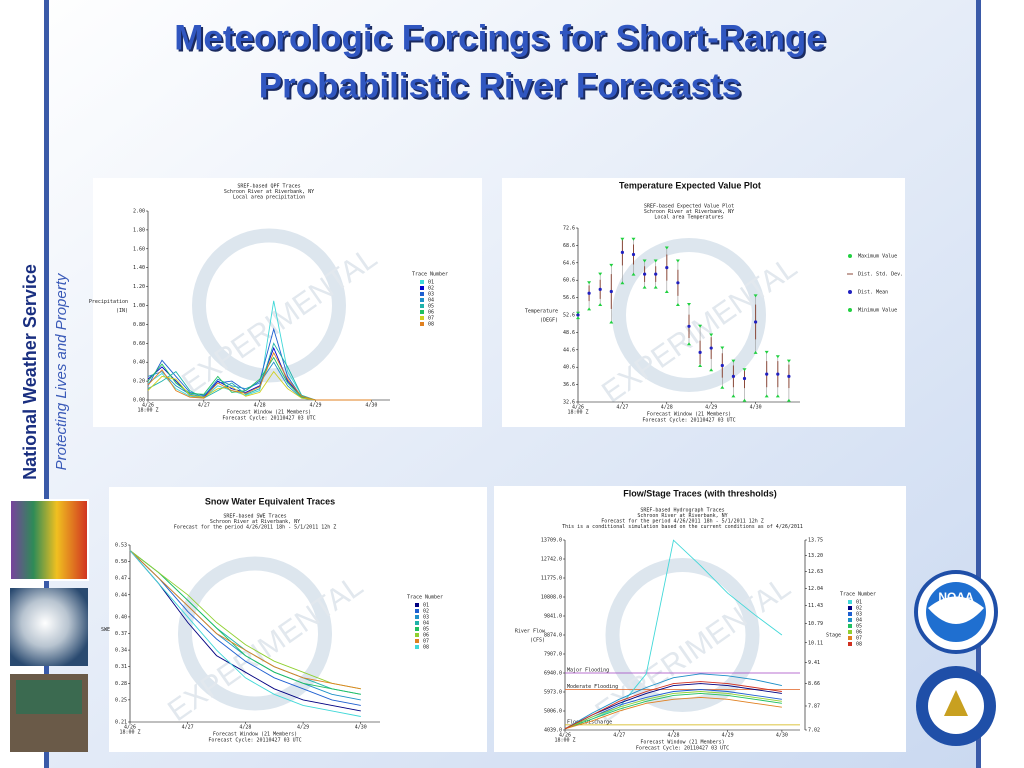  I want to click on noaa-logo: NOAA, so click(956, 612).